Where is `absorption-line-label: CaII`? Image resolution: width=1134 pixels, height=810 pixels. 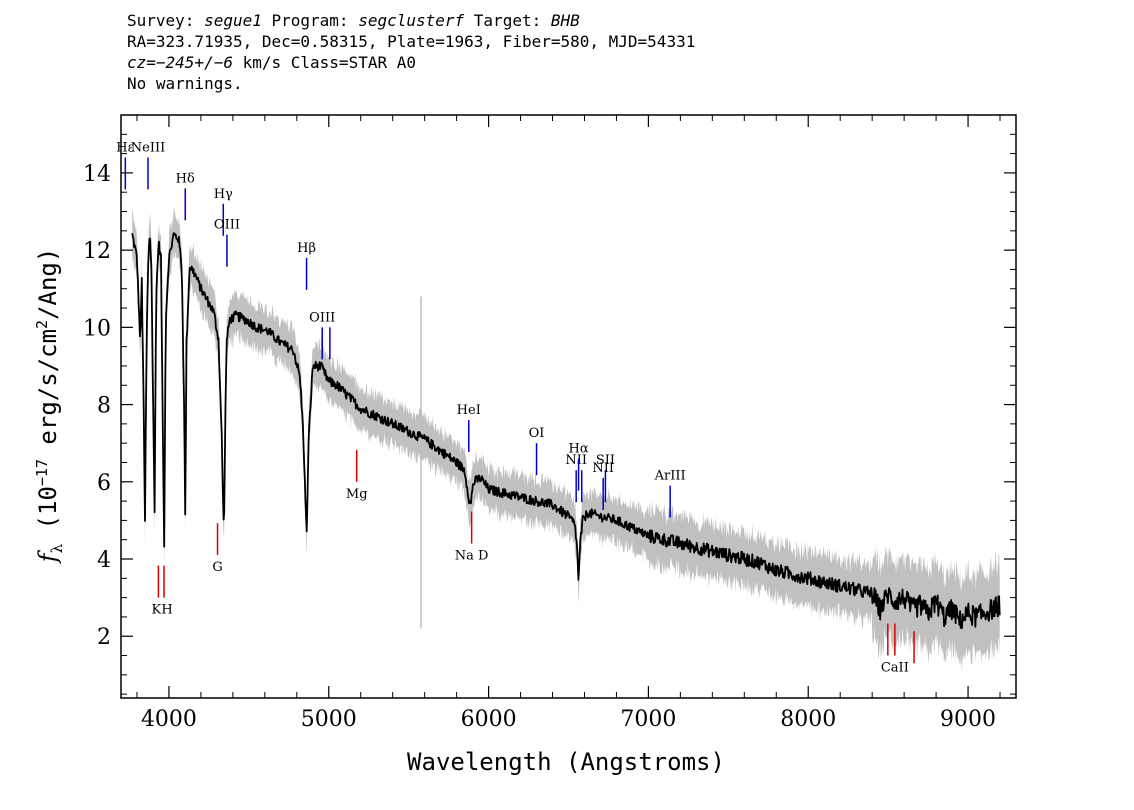 absorption-line-label: CaII is located at coordinates (895, 668).